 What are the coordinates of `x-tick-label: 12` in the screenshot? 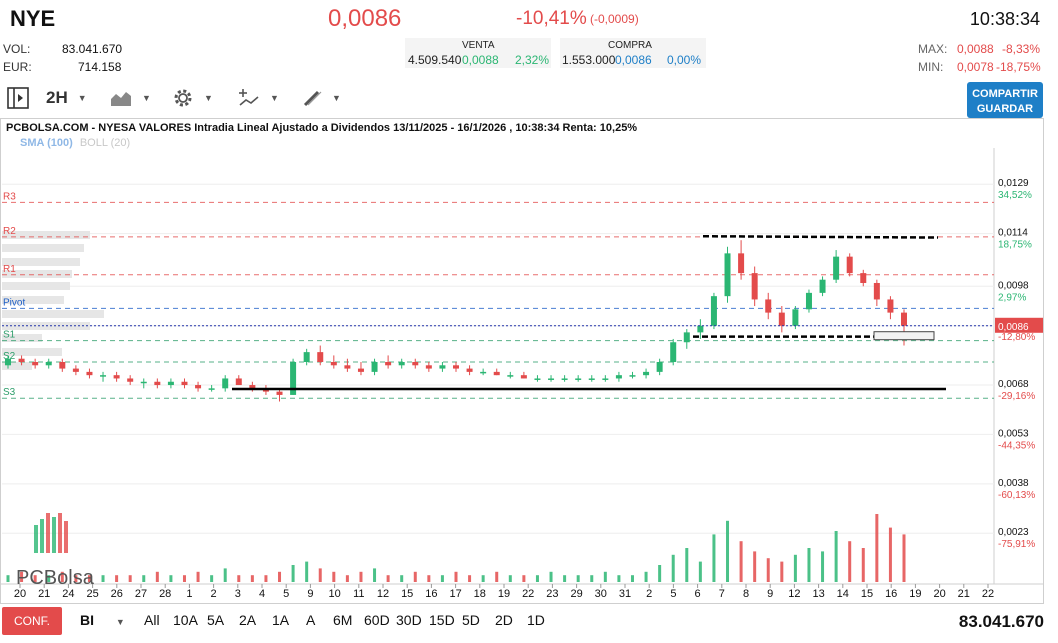 It's located at (794, 594).